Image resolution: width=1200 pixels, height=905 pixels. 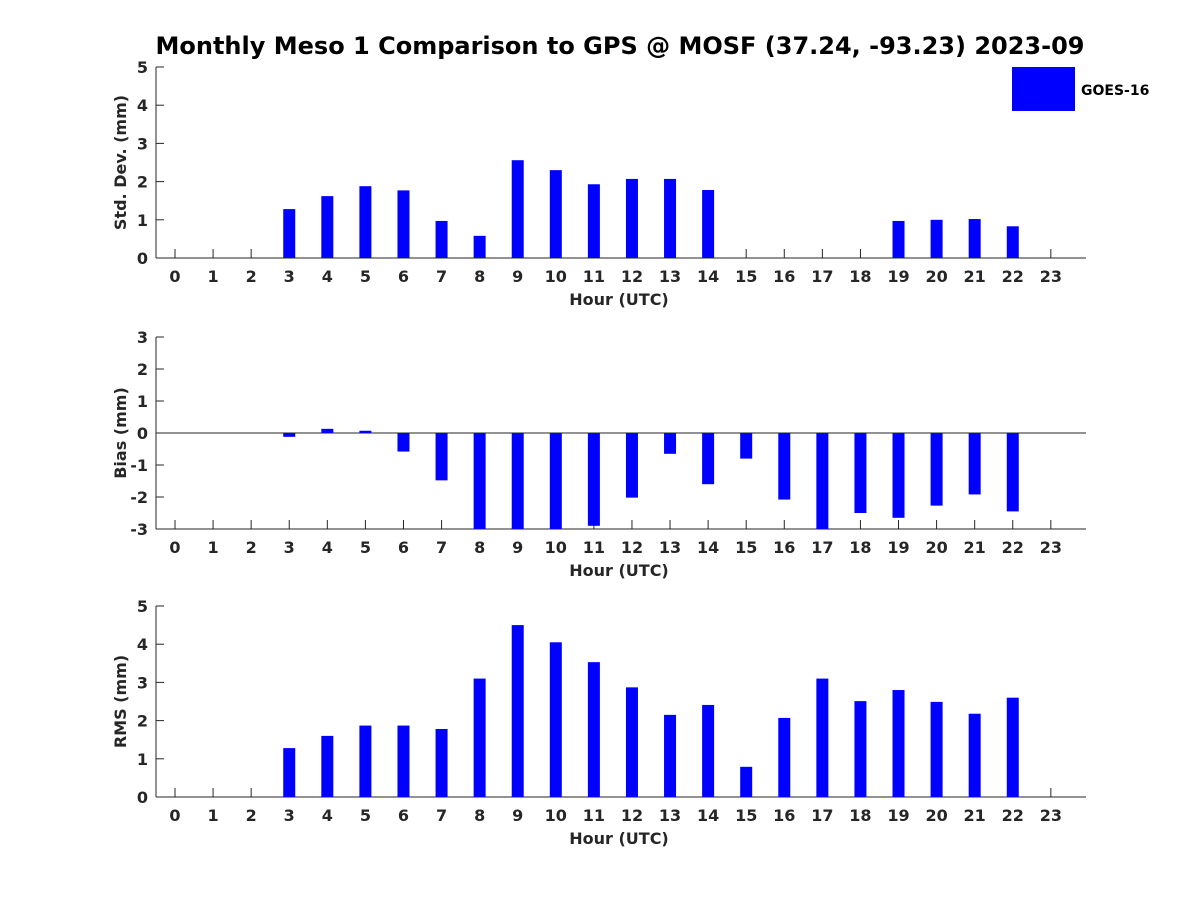 What do you see at coordinates (1115, 91) in the screenshot?
I see `legend-label: GOES-16` at bounding box center [1115, 91].